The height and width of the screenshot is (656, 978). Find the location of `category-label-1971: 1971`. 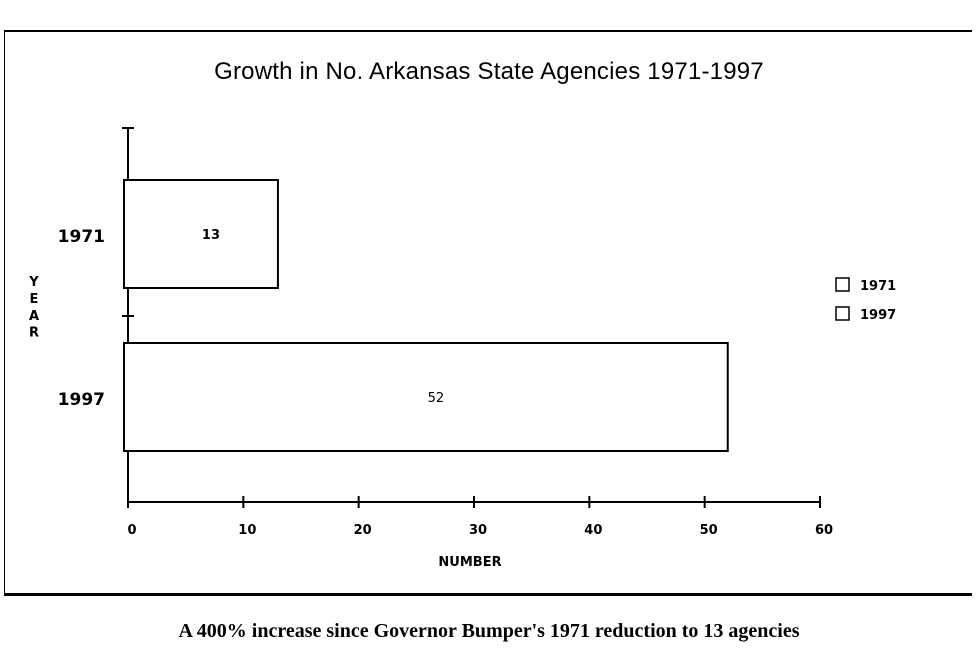

category-label-1971: 1971 is located at coordinates (81, 237).